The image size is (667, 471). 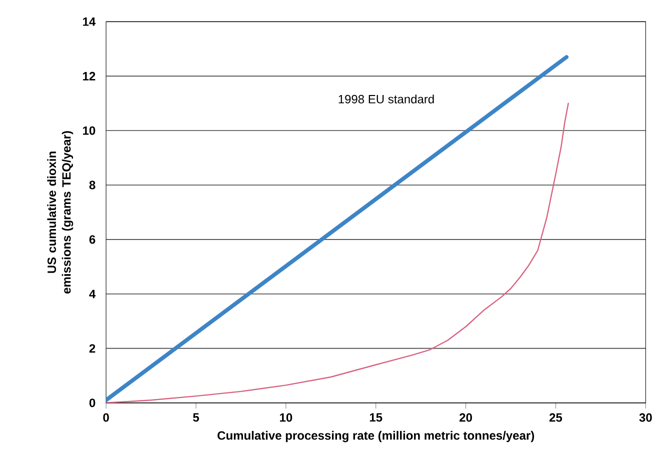 What do you see at coordinates (92, 239) in the screenshot?
I see `y-tick-label: 6` at bounding box center [92, 239].